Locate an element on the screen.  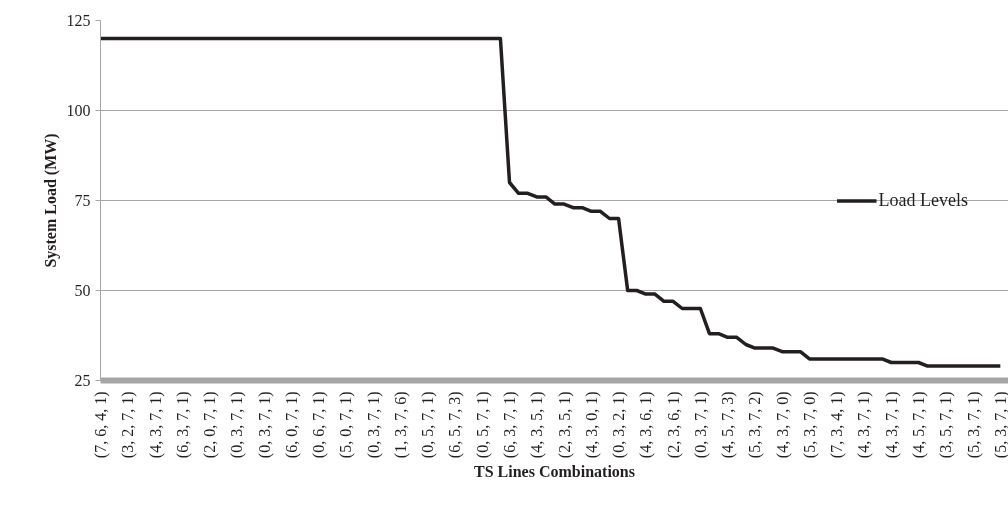
x-tick-label: (3, 2, 7, 1) is located at coordinates (128, 425).